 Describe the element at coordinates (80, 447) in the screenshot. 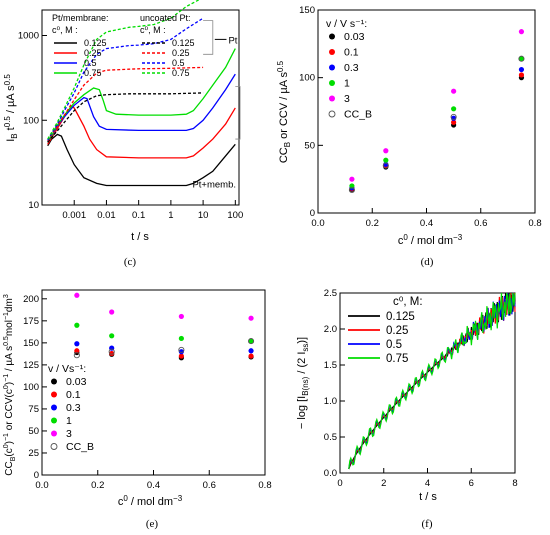

I see `panel-e-legend-label: CC_B` at that location.